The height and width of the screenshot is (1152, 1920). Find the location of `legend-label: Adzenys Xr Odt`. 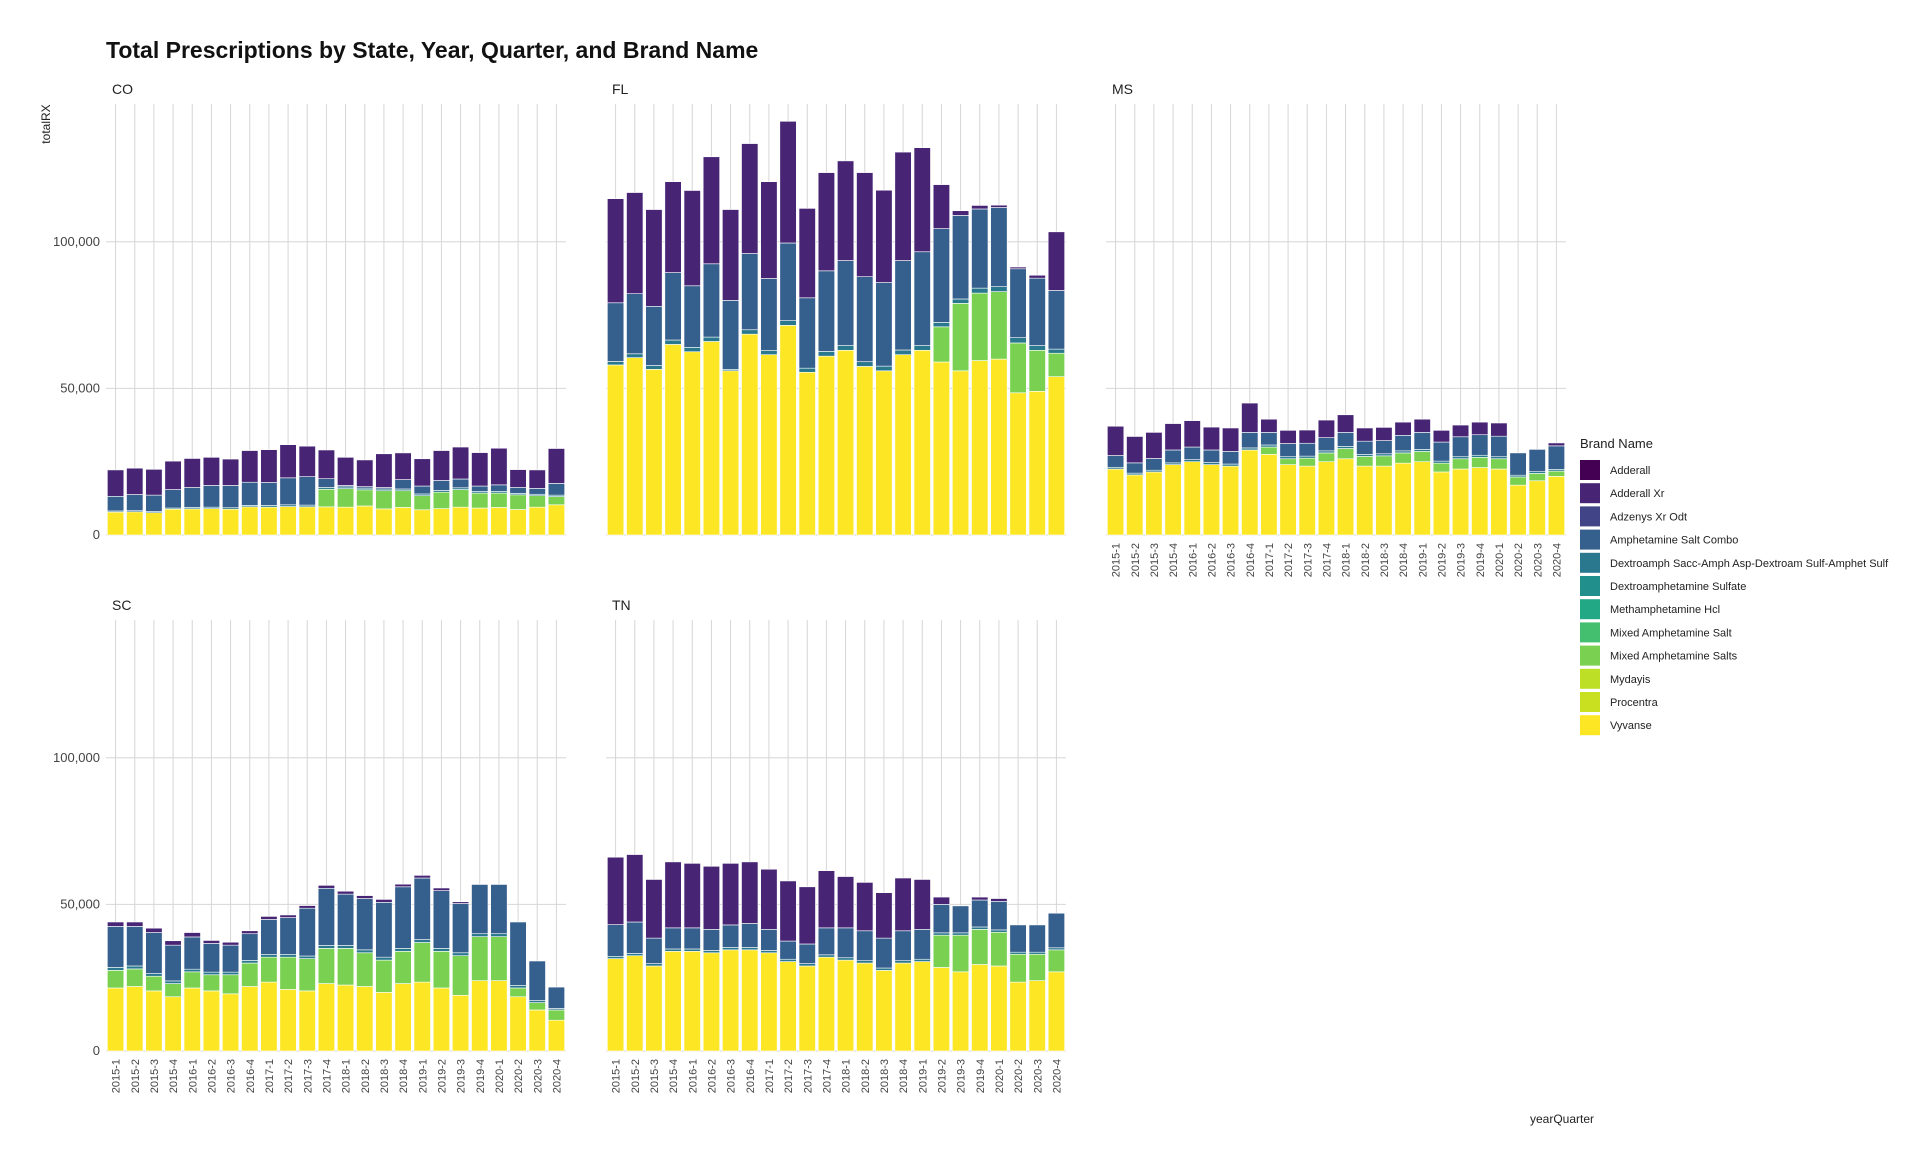

legend-label: Adzenys Xr Odt is located at coordinates (1648, 517).